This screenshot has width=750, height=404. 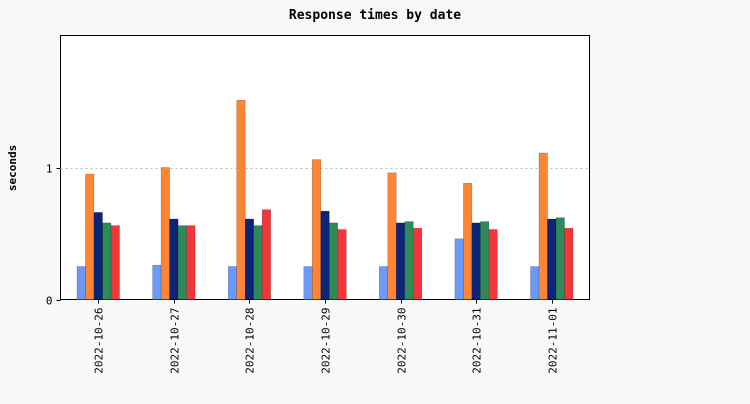 I want to click on chart-title: Response times by date, so click(x=375, y=15).